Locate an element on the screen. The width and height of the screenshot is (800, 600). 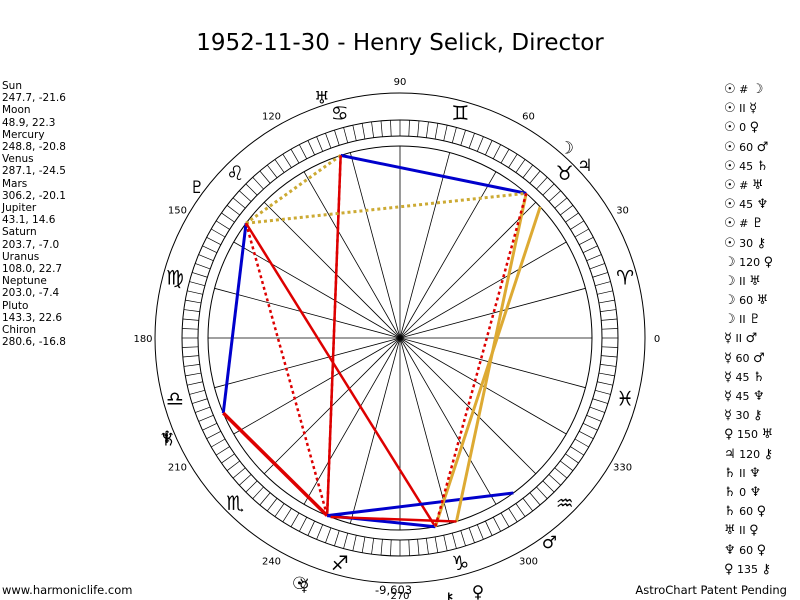
planet-position-chiron: 280.6, -16.8 is located at coordinates (34, 342).